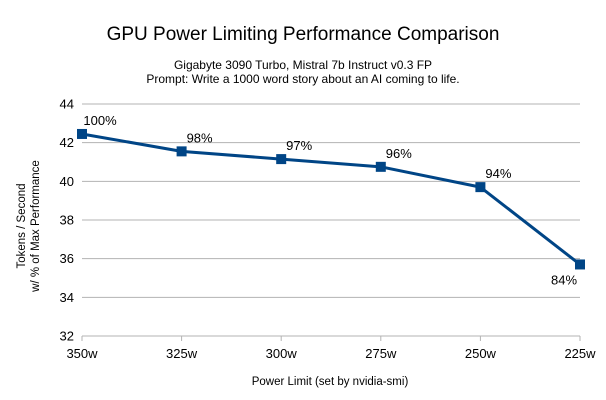 The width and height of the screenshot is (606, 400). I want to click on y-axis-label-line-2: w/ % of Max Performance, so click(36, 226).